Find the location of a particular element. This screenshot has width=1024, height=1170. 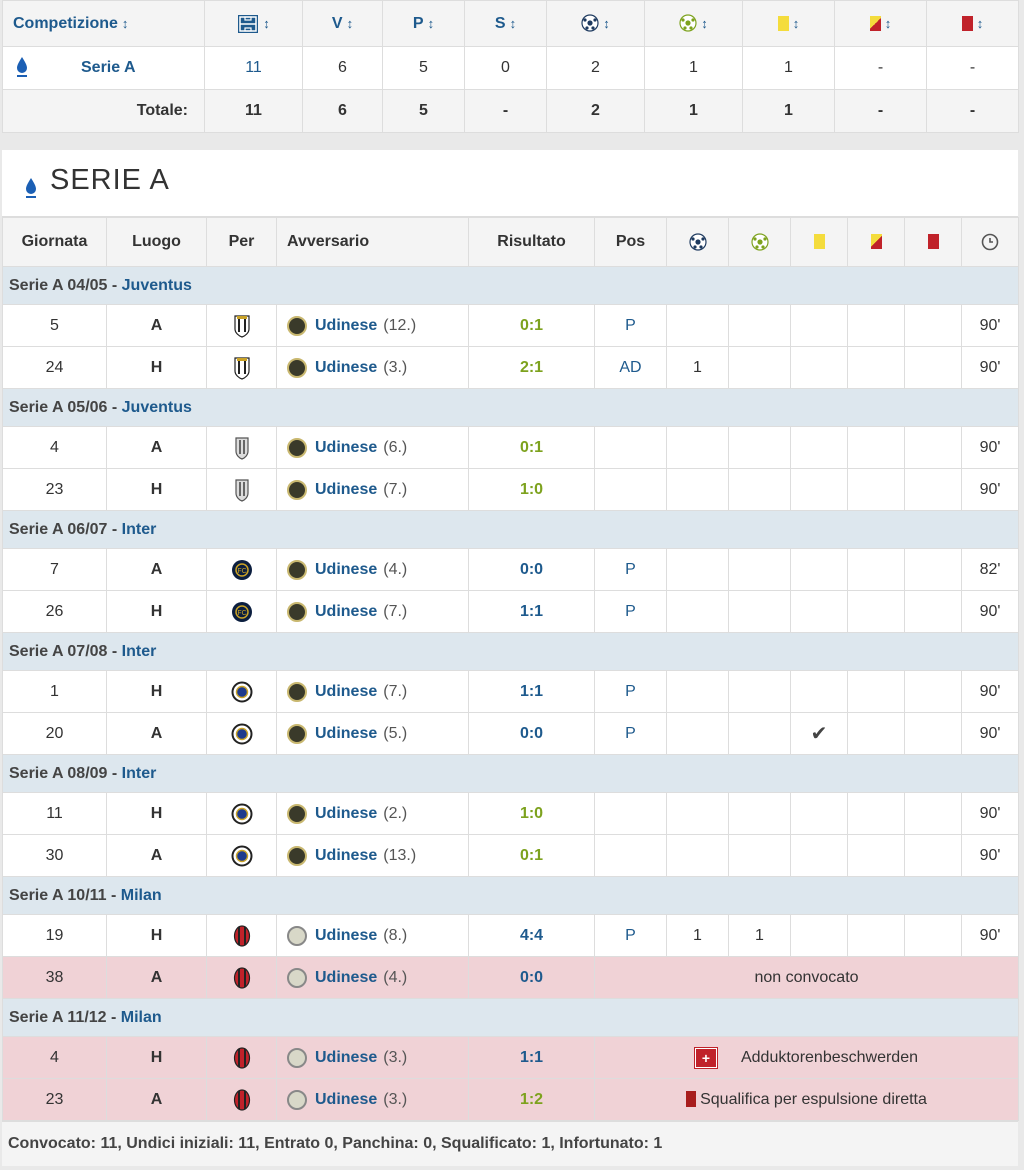

game-row: 1 H Udinese (7.) 1:1 P 90' is located at coordinates (510, 691).